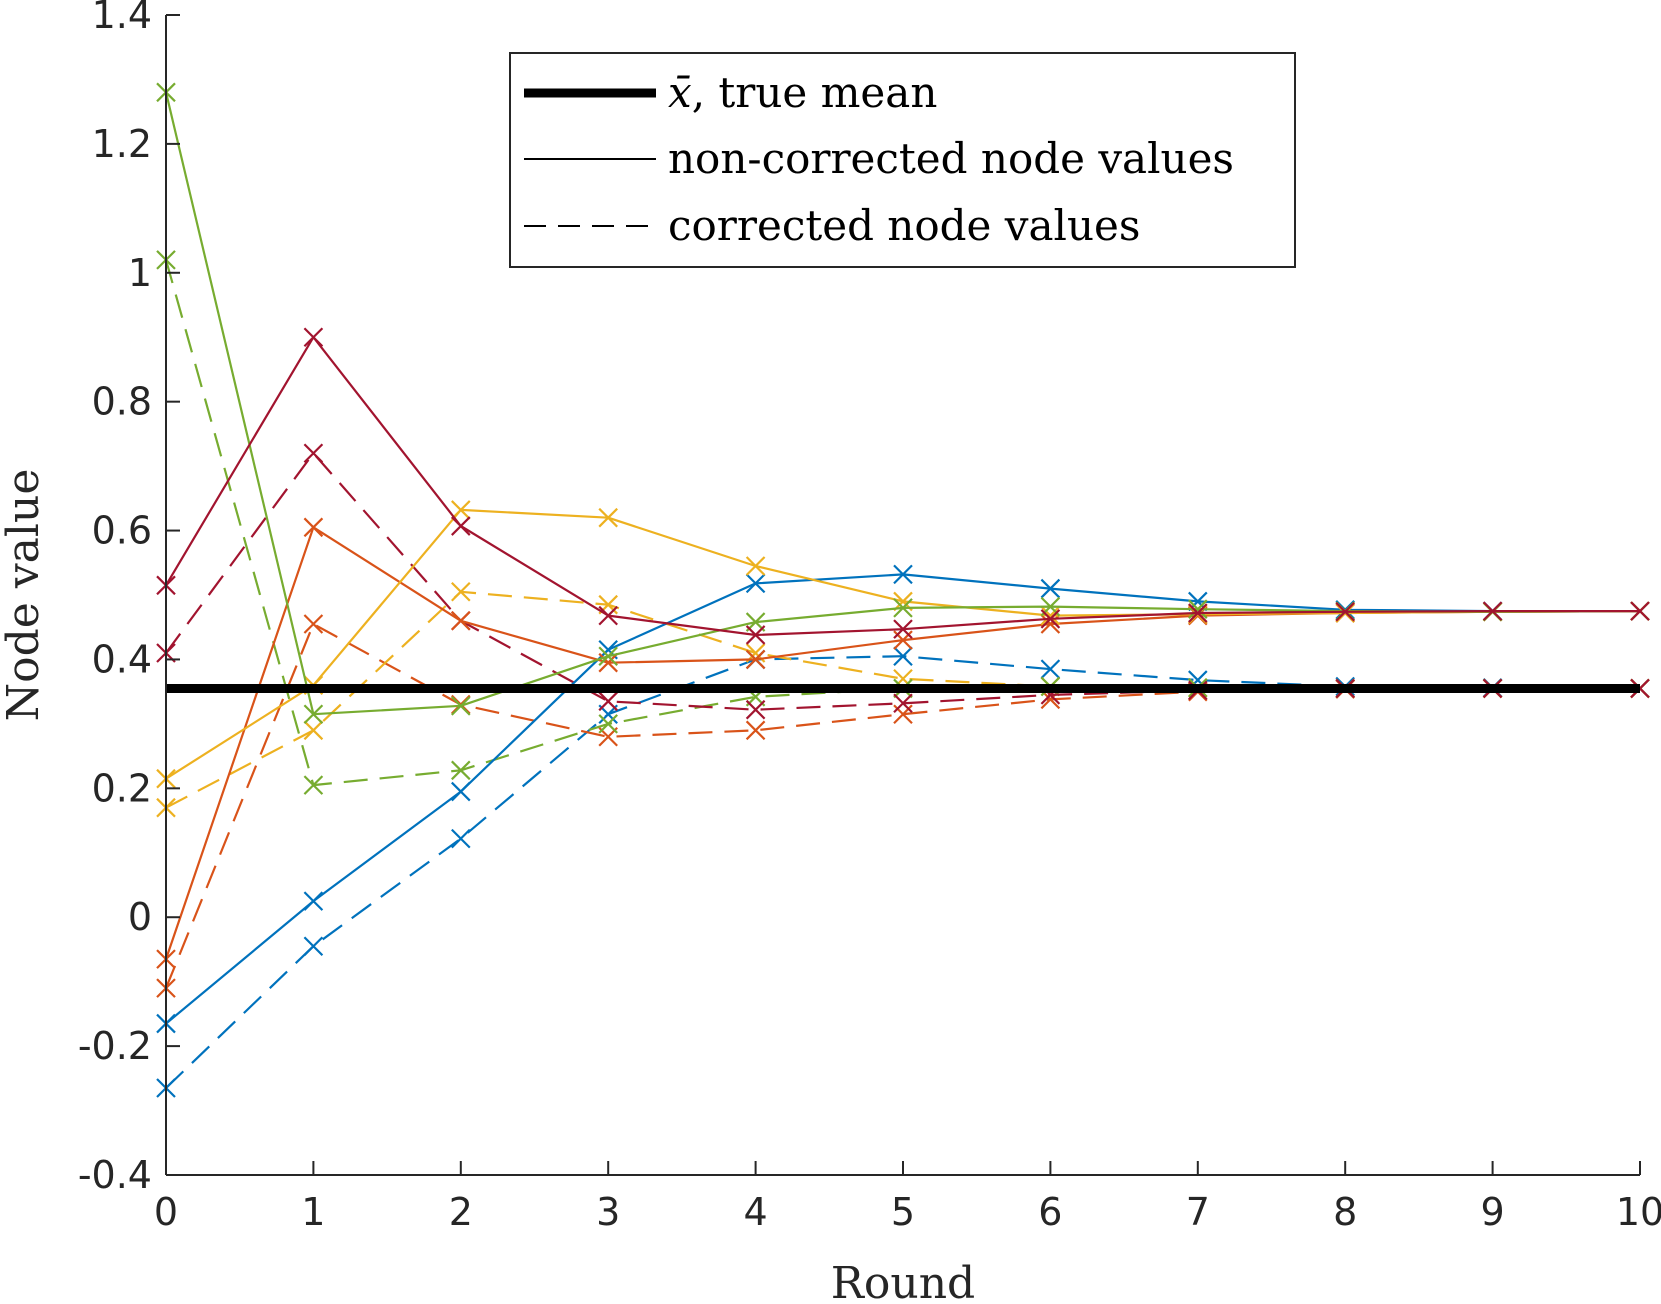 This screenshot has height=1304, width=1661. Describe the element at coordinates (1198, 1212) in the screenshot. I see `x-tick-label-7: 7` at that location.